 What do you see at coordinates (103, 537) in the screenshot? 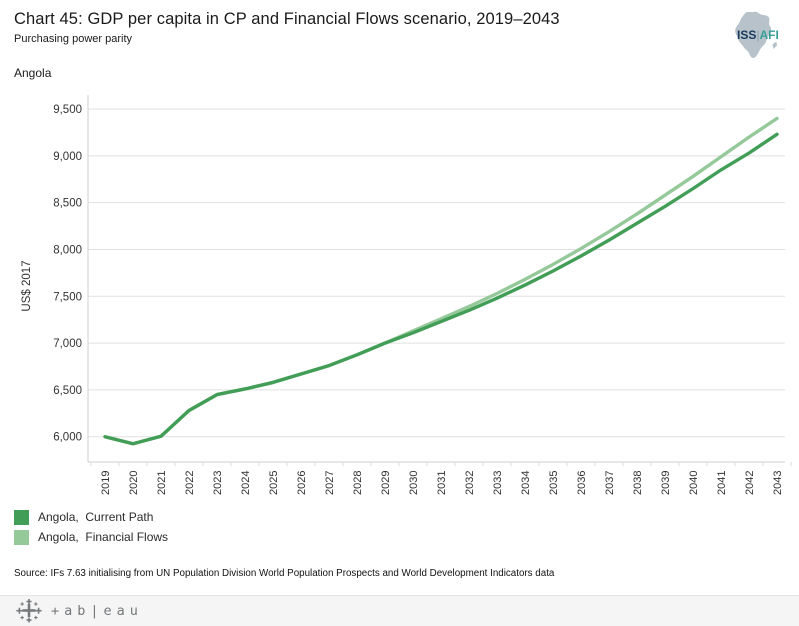
I see `legend-label-financial-flows: Angola, Financial Flows` at bounding box center [103, 537].